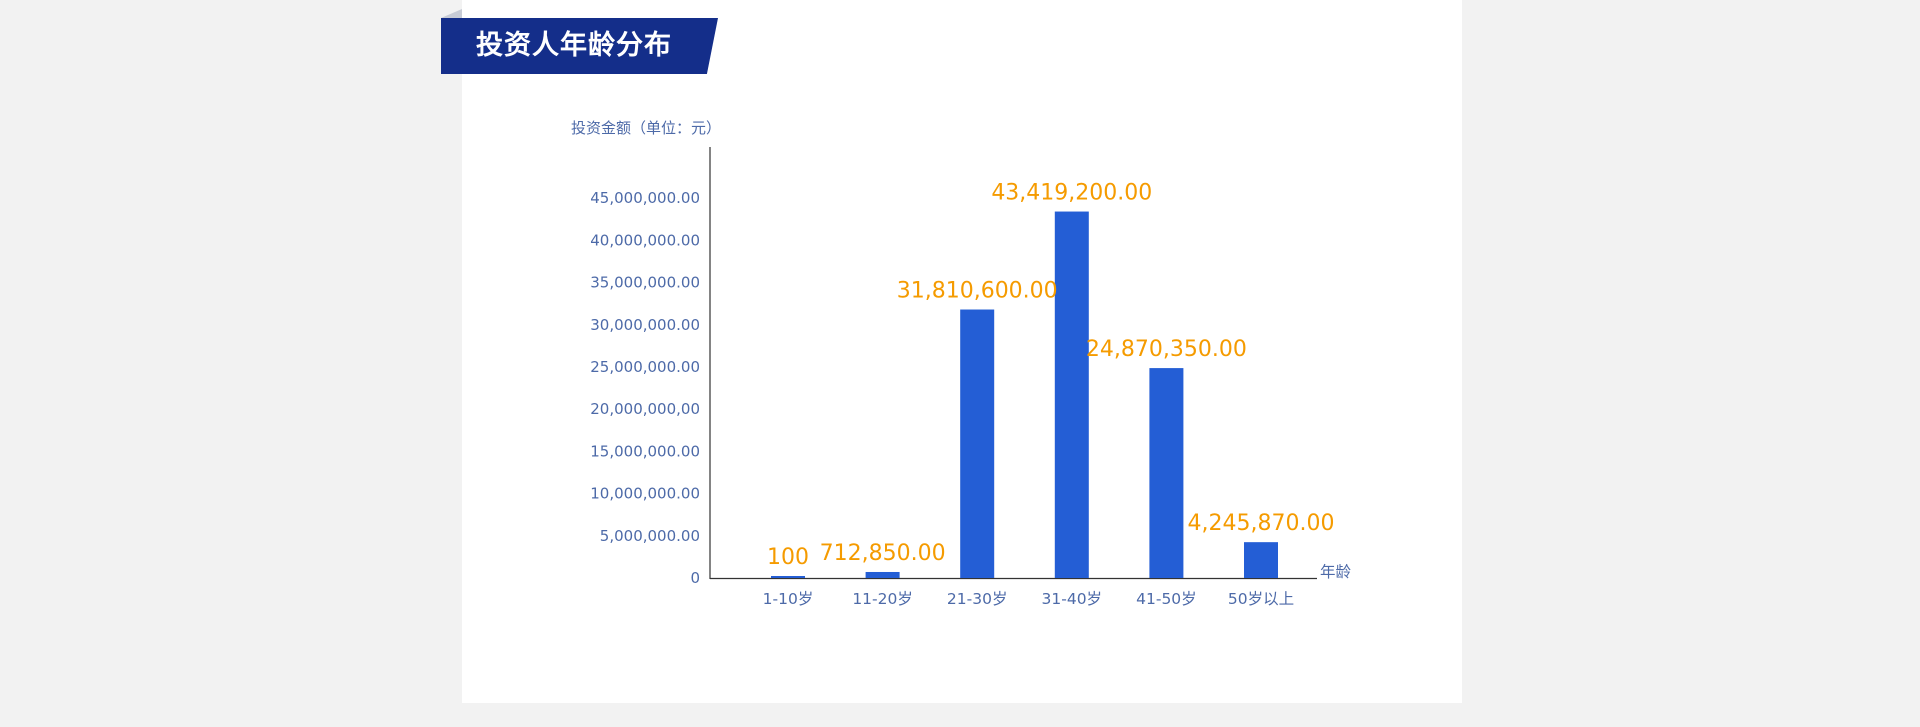 This screenshot has width=1920, height=727. I want to click on x-ticks: 1-10岁 11-20岁 21-30岁 31-40岁 41-50岁 50岁以上, so click(1028, 599).